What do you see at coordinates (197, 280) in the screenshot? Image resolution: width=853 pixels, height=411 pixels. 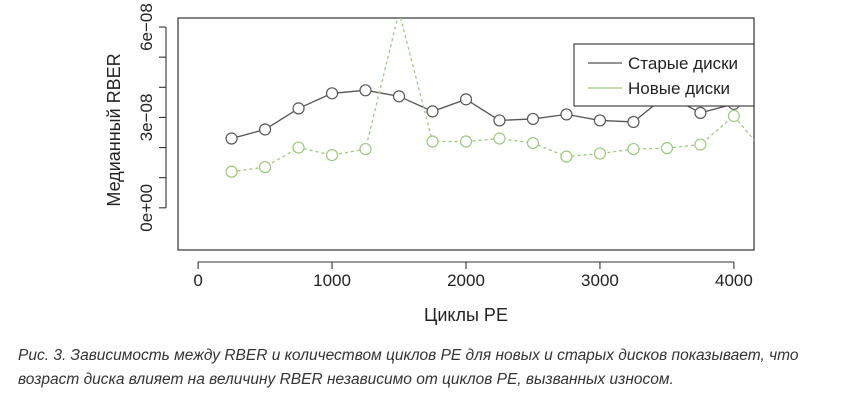 I see `x-tick-label: 0` at bounding box center [197, 280].